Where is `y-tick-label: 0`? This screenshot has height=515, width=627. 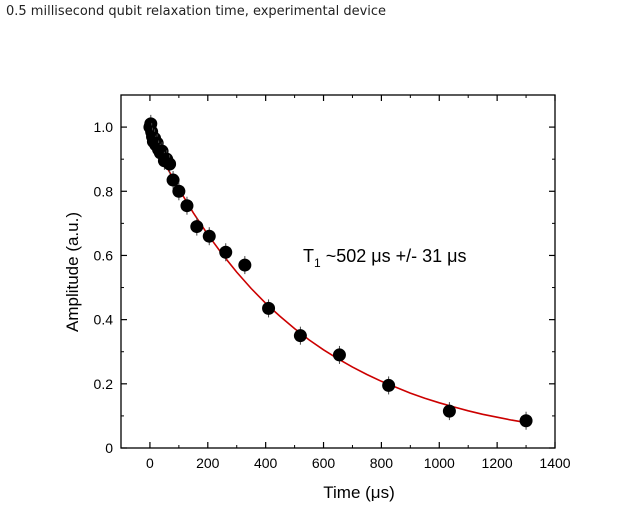 y-tick-label: 0 is located at coordinates (109, 448).